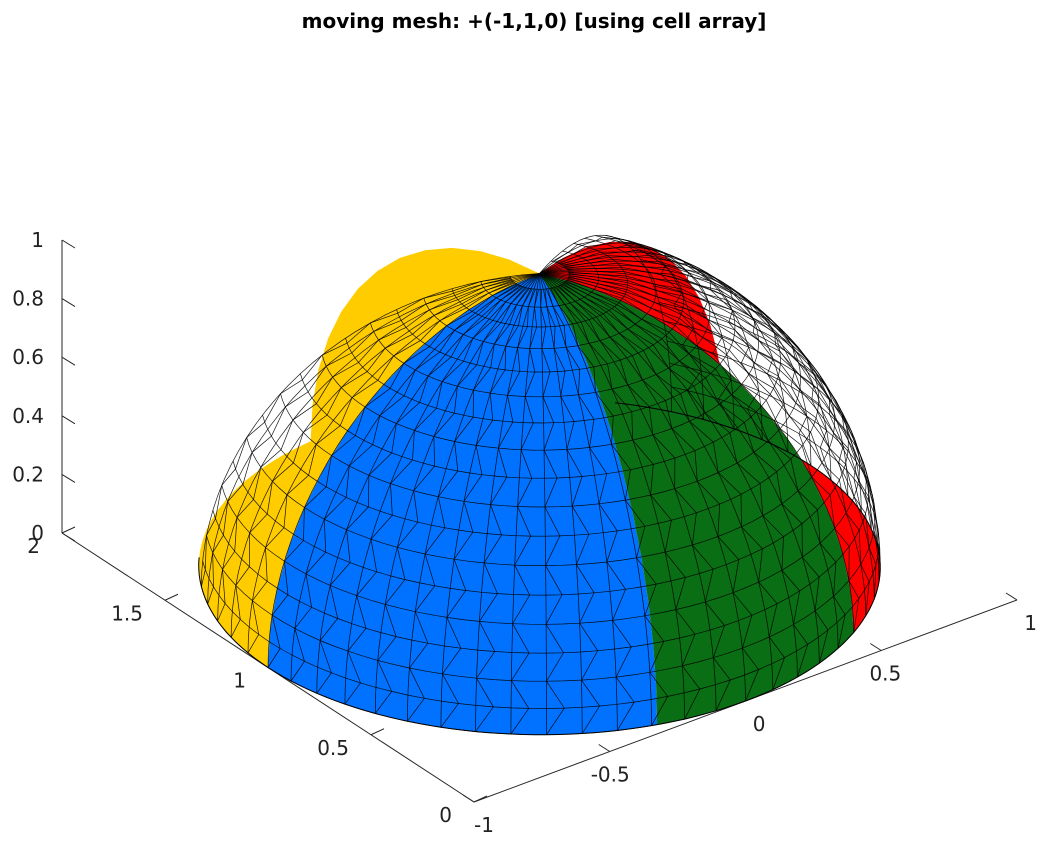 The height and width of the screenshot is (844, 1049). Describe the element at coordinates (37, 240) in the screenshot. I see `z-tick-label: 1` at that location.